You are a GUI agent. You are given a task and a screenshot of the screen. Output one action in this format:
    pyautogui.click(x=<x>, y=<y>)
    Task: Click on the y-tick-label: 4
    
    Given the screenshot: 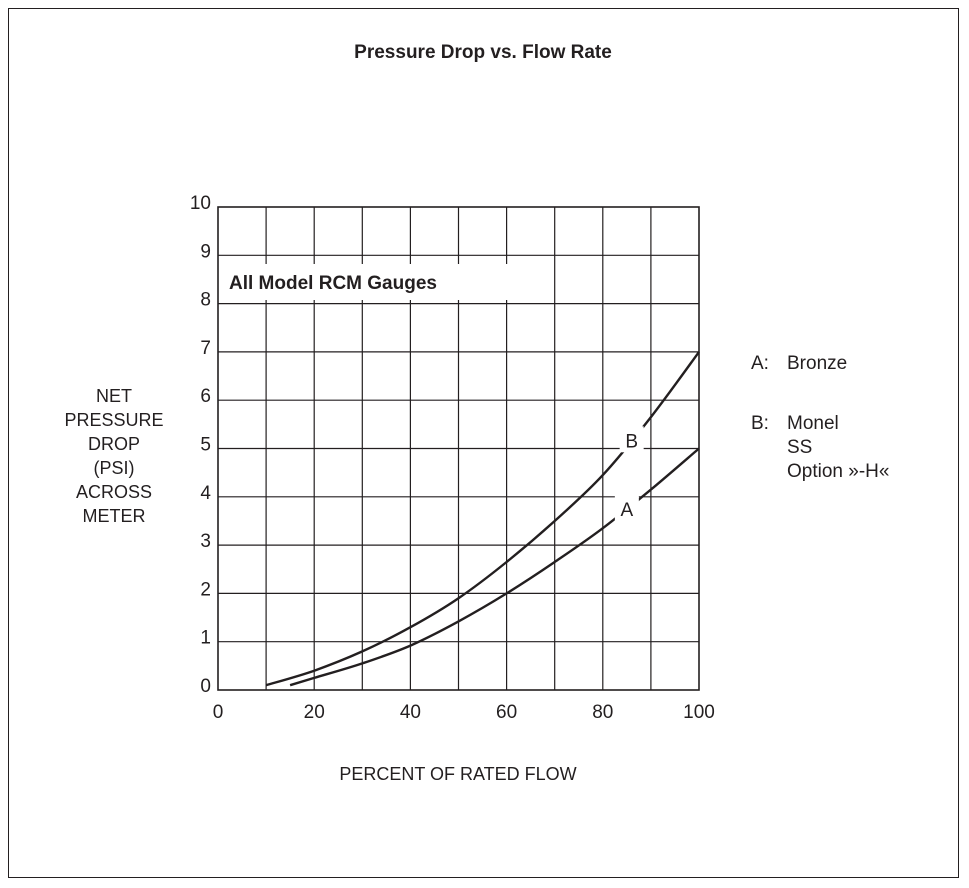 What is the action you would take?
    pyautogui.click(x=205, y=493)
    